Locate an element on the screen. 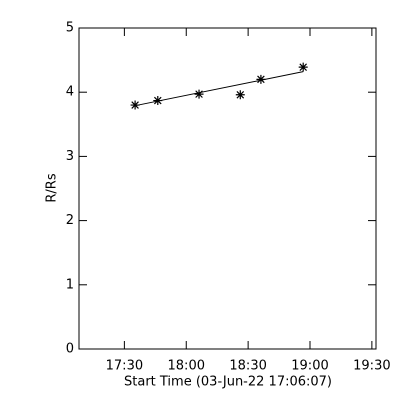 The width and height of the screenshot is (400, 400). fit-line is located at coordinates (219, 89).